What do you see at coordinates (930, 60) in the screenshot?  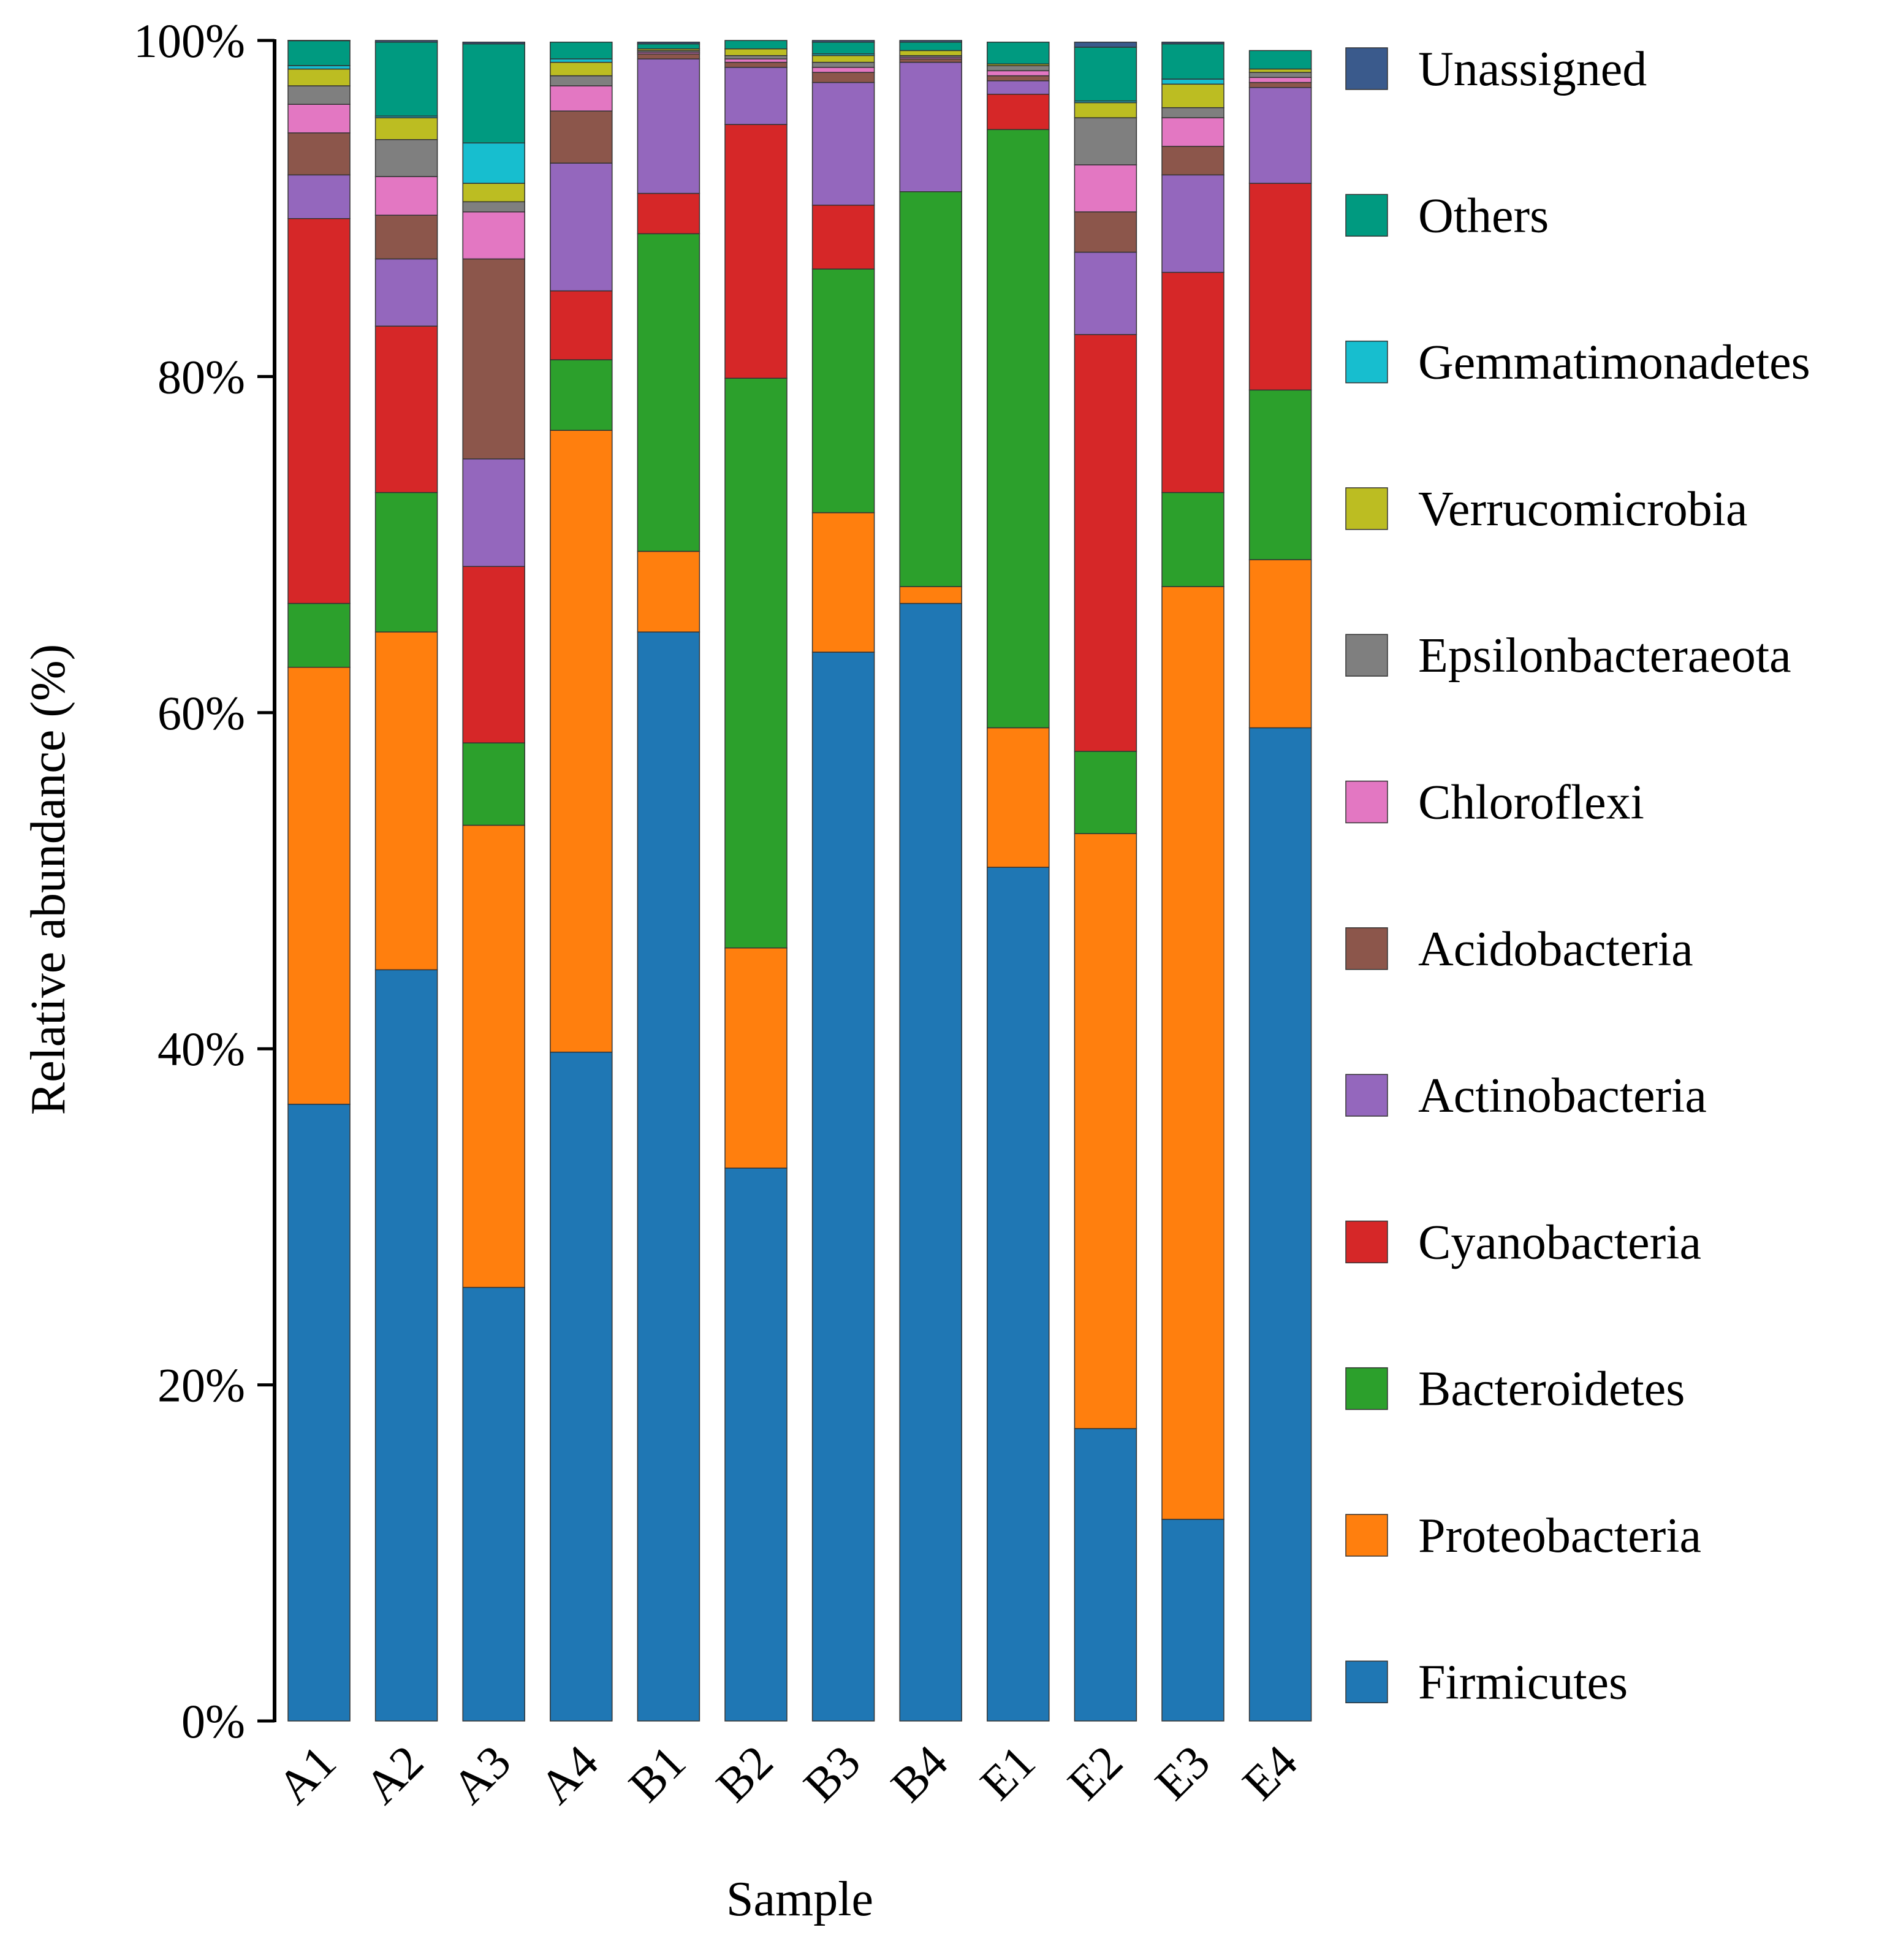 I see `bar-segment-B4-acidobacteria` at bounding box center [930, 60].